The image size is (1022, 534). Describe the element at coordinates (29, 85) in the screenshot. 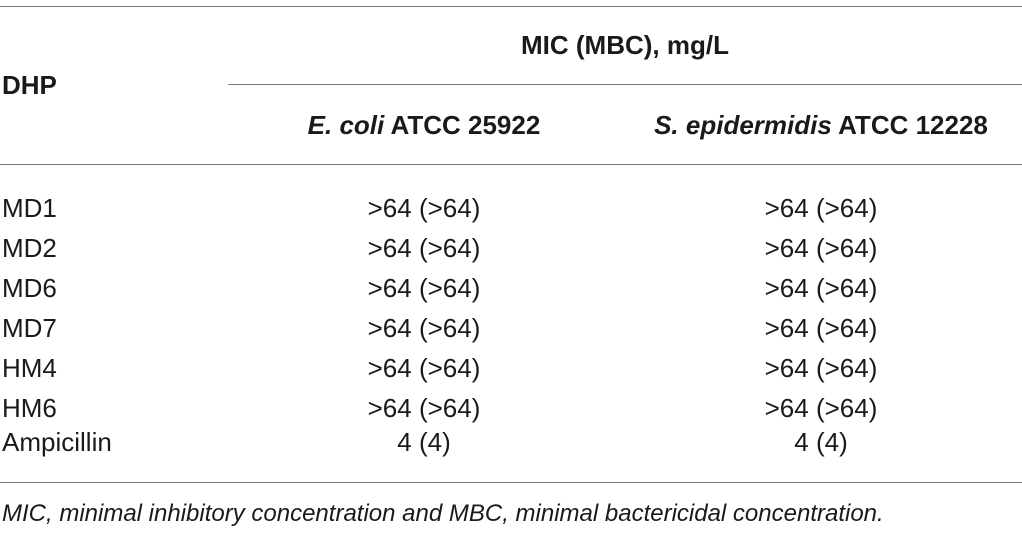

I see `row-header-dhp: DHP` at that location.